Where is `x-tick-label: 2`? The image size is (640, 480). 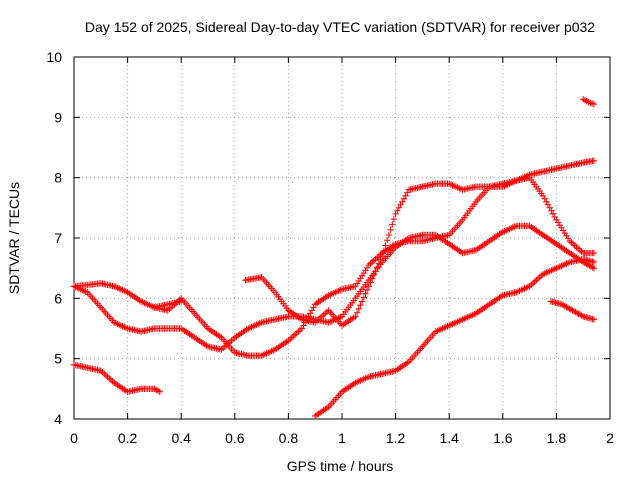 x-tick-label: 2 is located at coordinates (610, 438).